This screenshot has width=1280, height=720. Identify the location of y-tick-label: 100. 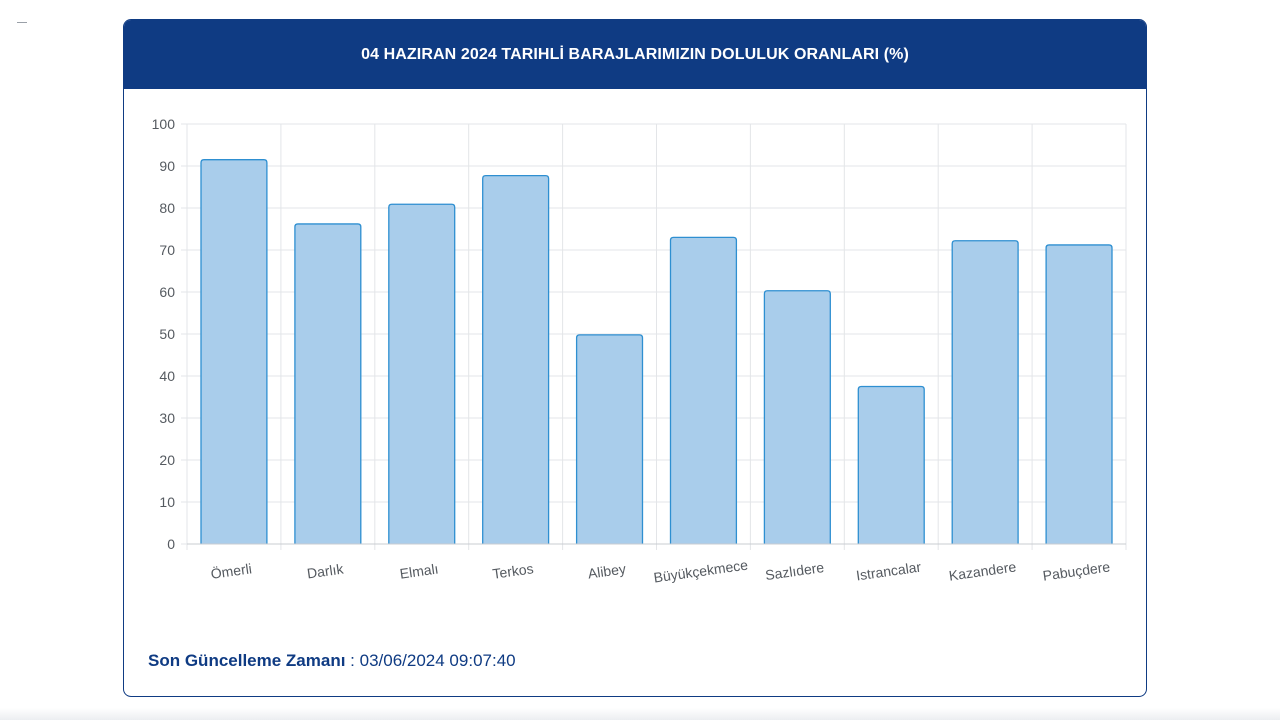
(164, 124).